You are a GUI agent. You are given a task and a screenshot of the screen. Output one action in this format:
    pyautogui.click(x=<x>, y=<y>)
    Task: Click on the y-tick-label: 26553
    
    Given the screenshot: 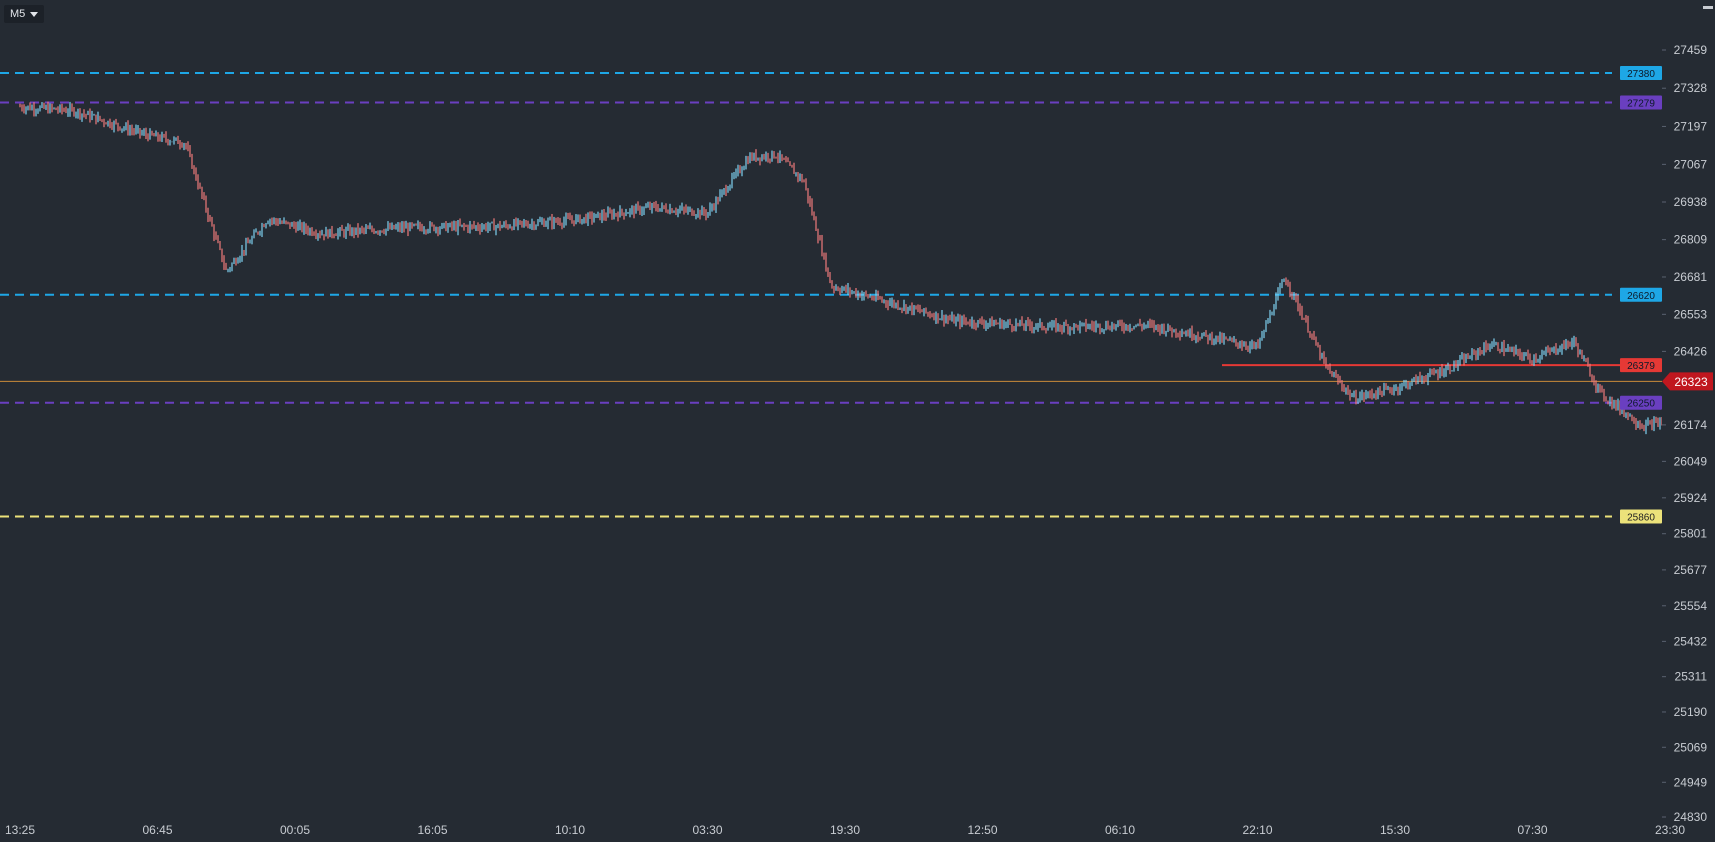 What is the action you would take?
    pyautogui.click(x=1691, y=314)
    